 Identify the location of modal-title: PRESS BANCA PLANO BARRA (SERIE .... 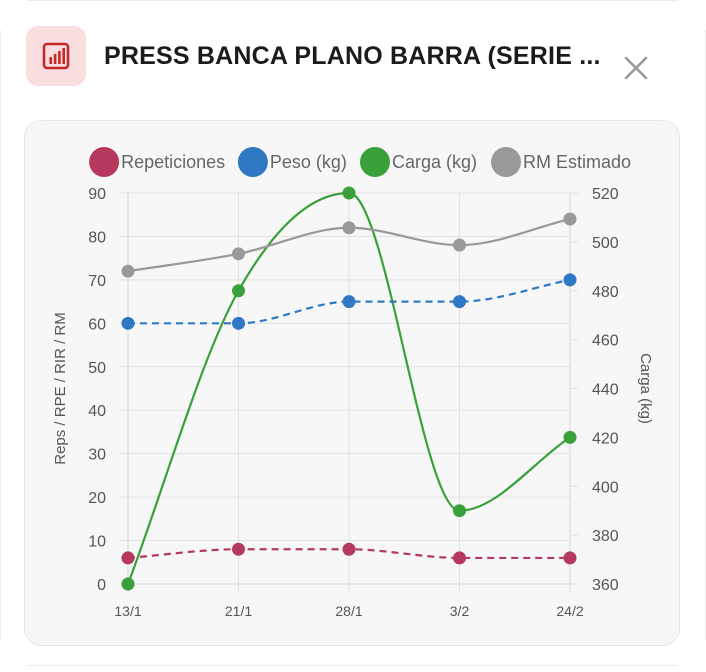
(352, 56).